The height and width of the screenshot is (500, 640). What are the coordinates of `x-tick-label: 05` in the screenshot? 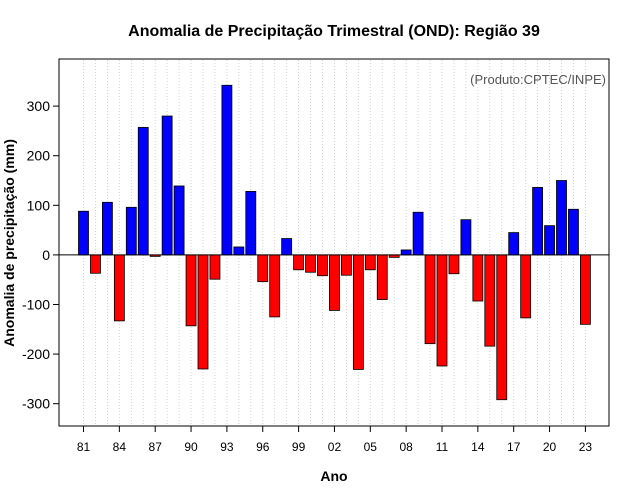 It's located at (371, 447).